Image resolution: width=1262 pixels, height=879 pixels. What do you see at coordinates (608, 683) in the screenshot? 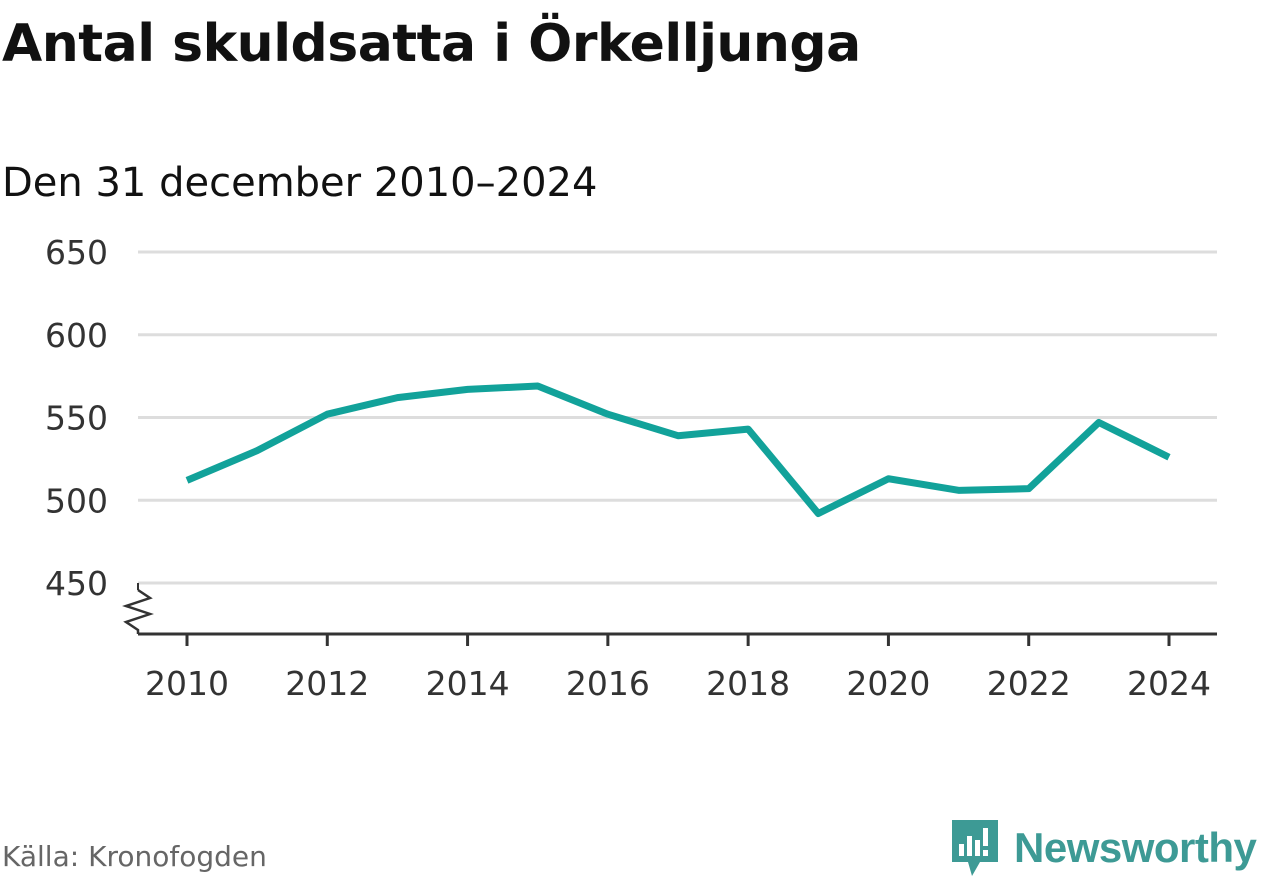
I see `x-tick-label: 2016` at bounding box center [608, 683].